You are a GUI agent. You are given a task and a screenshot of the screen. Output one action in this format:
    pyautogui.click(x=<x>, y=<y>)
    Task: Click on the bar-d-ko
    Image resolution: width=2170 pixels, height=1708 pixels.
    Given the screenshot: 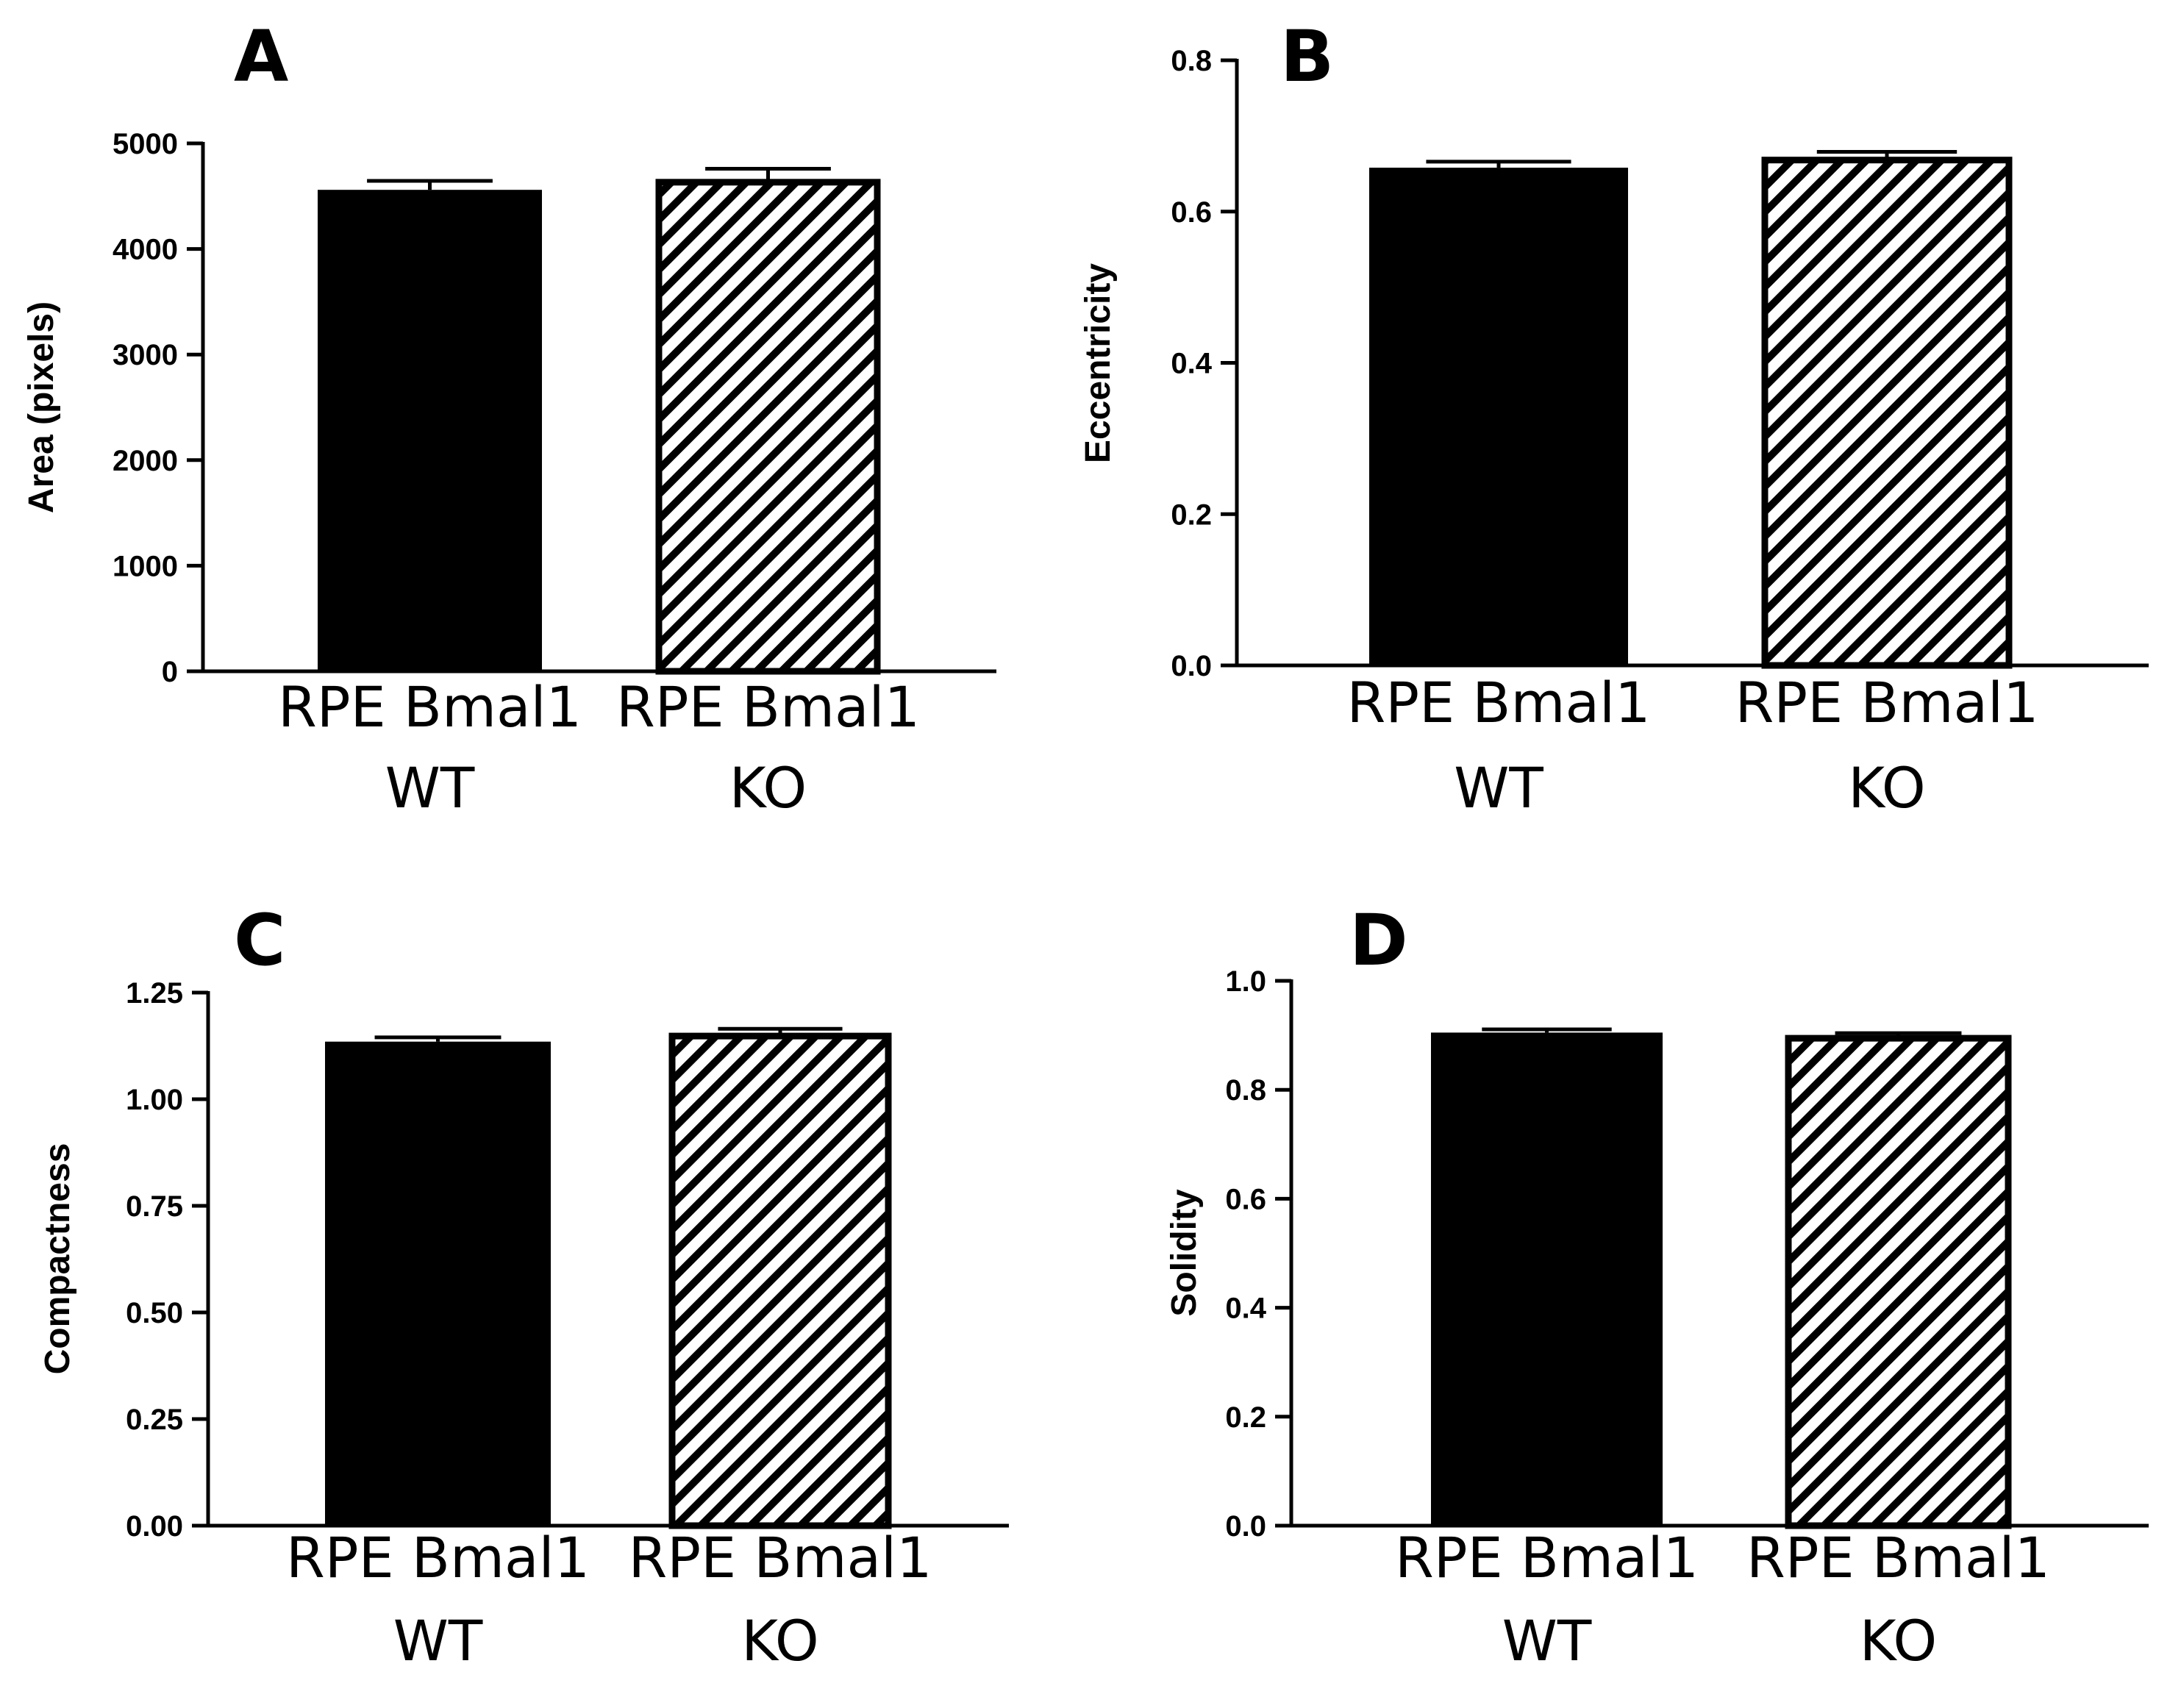 What is the action you would take?
    pyautogui.click(x=1898, y=1282)
    